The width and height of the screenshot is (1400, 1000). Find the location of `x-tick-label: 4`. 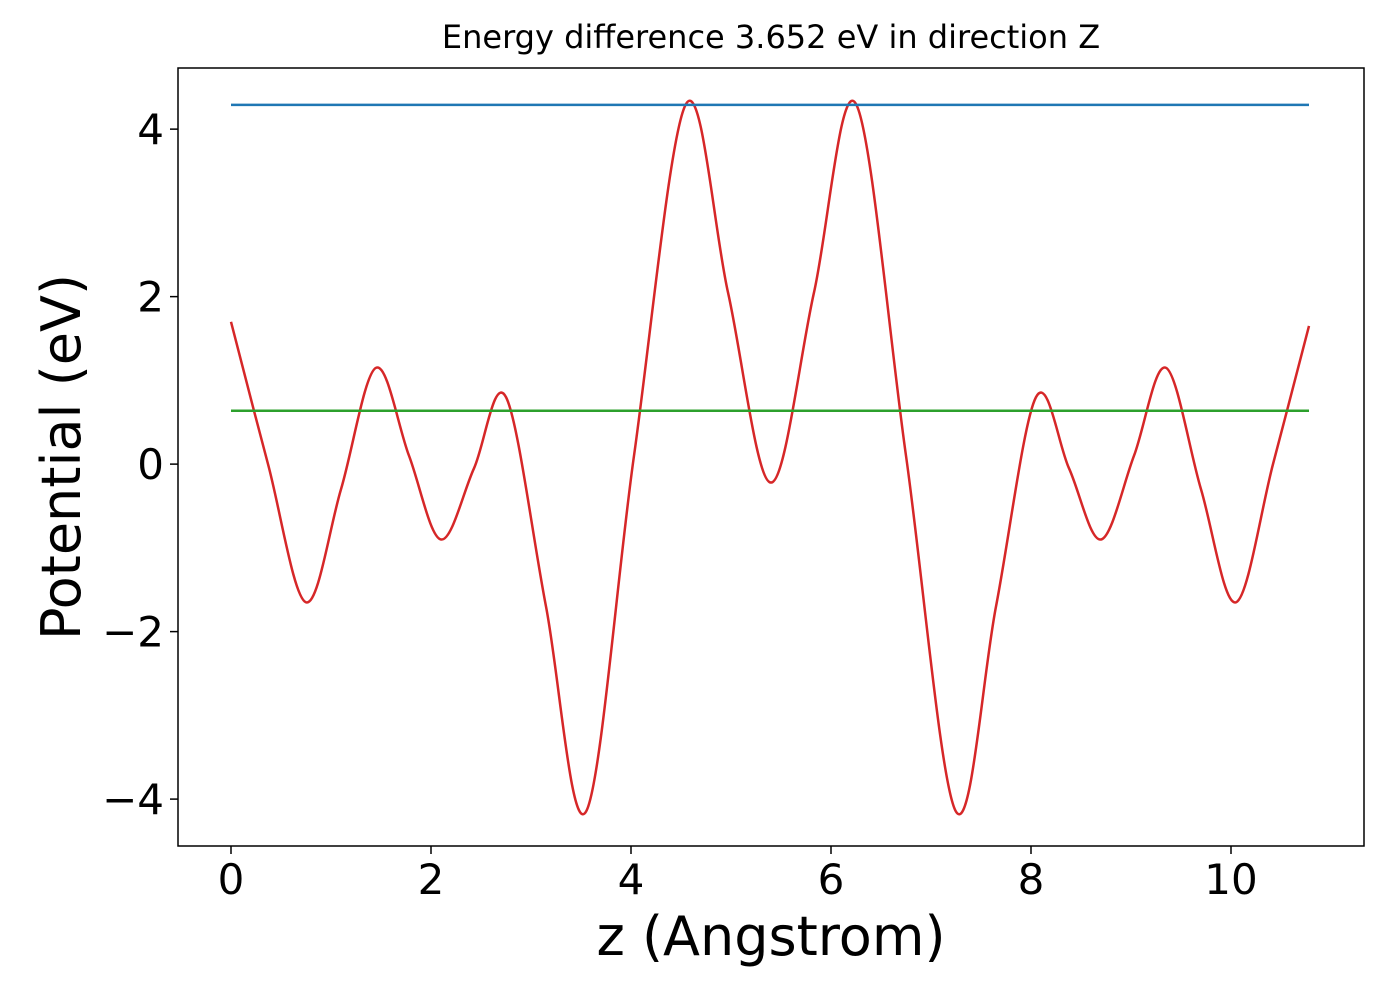

x-tick-label: 4 is located at coordinates (631, 879).